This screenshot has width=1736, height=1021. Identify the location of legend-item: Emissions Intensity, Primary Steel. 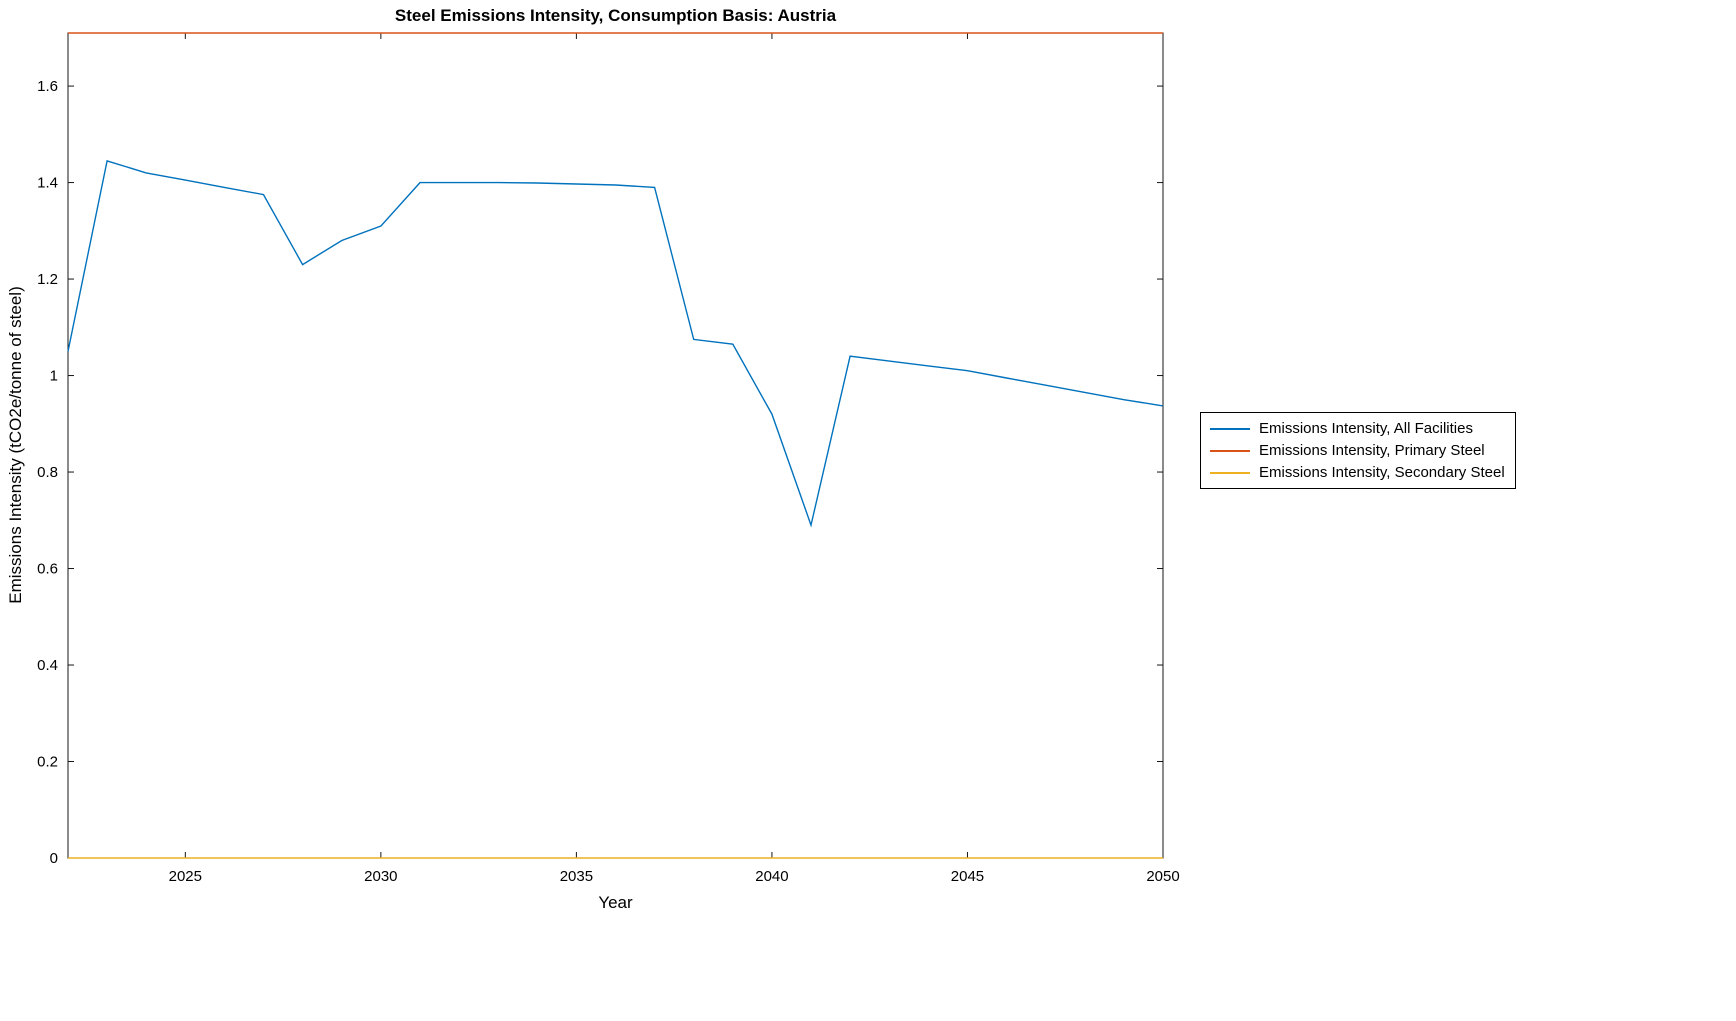
(1357, 450).